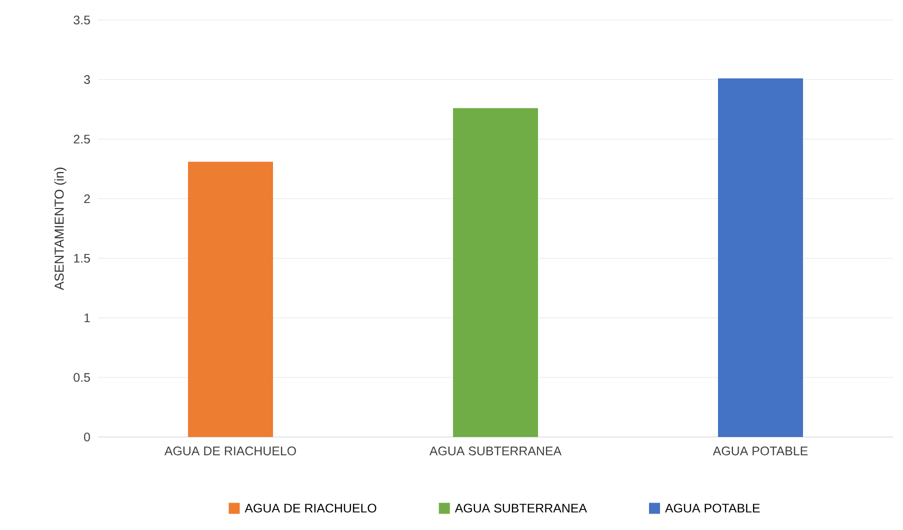  What do you see at coordinates (60, 229) in the screenshot?
I see `y-axis-title: ASENTAMIENTO (in)` at bounding box center [60, 229].